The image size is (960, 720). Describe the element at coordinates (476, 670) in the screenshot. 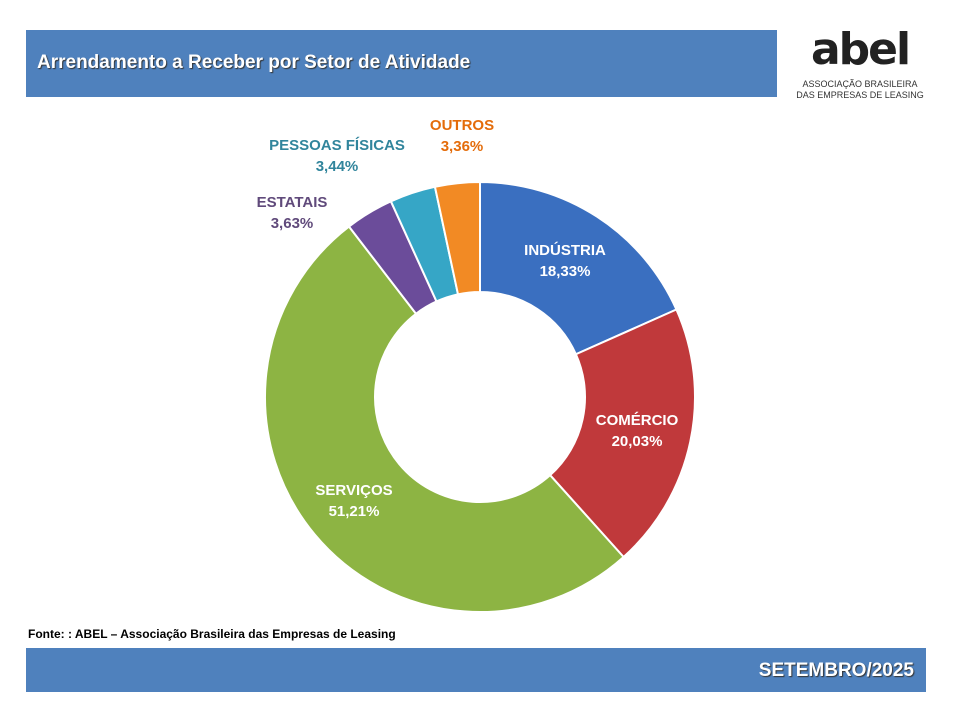

I see `footer-bar: SETEMBRO/2025` at that location.